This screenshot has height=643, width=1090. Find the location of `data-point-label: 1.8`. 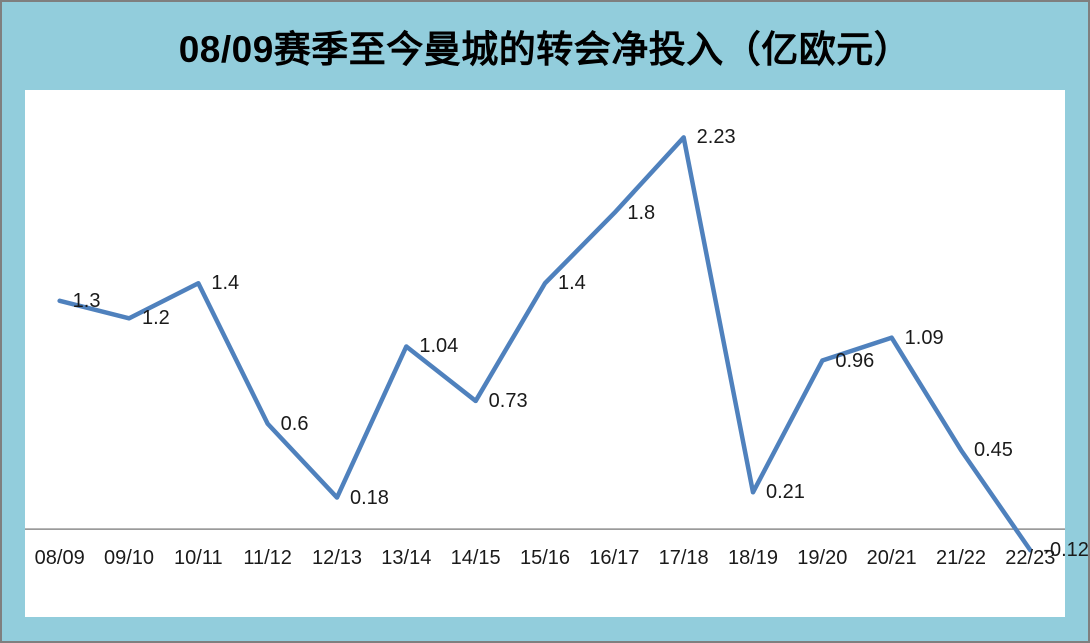

data-point-label: 1.8 is located at coordinates (641, 212).